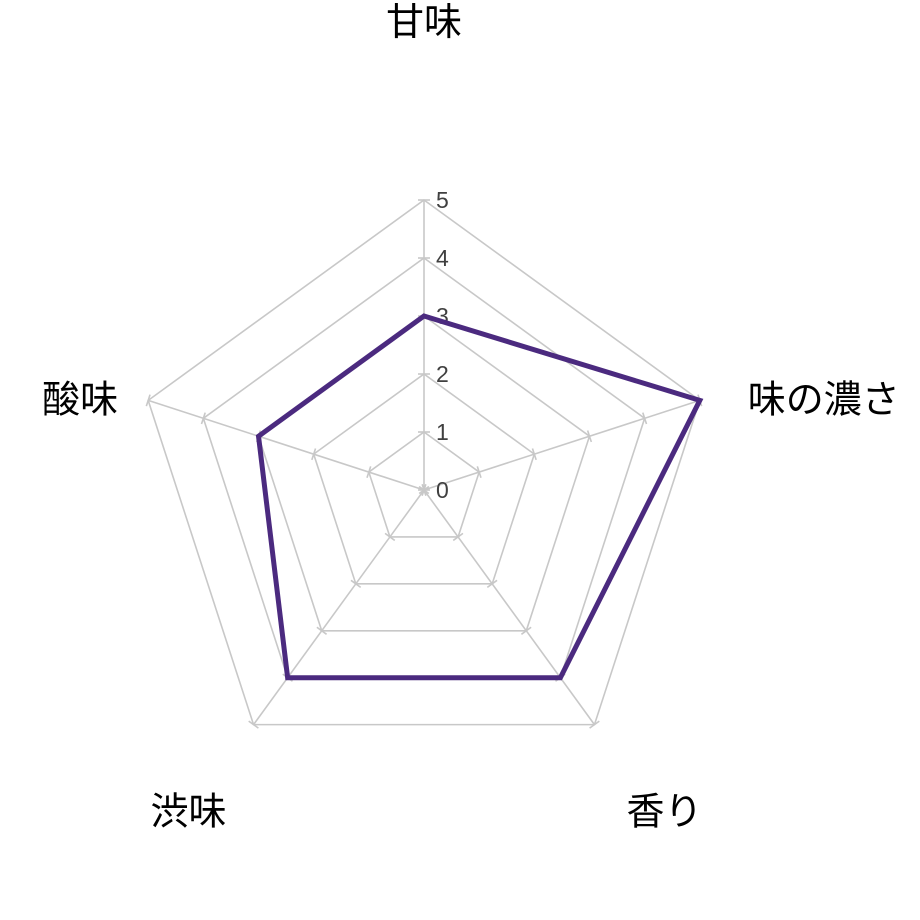  I want to click on tick-label: 2, so click(442, 374).